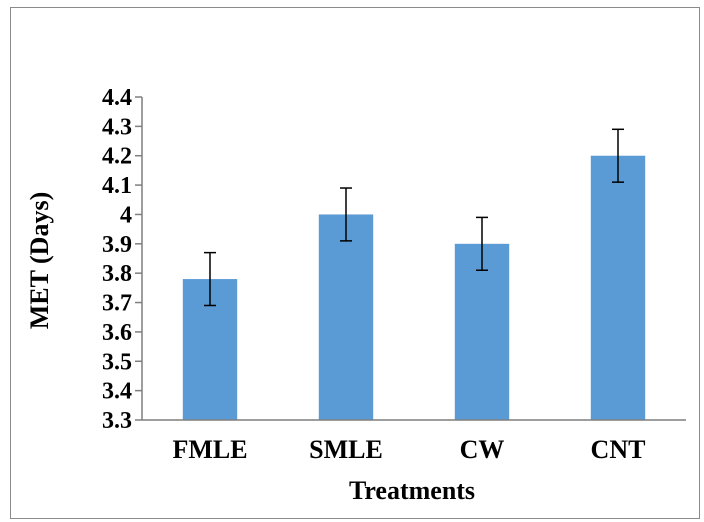 The width and height of the screenshot is (704, 522). What do you see at coordinates (408, 449) in the screenshot?
I see `x-axis-tick-labels: FMLE SMLE CW CNT` at bounding box center [408, 449].